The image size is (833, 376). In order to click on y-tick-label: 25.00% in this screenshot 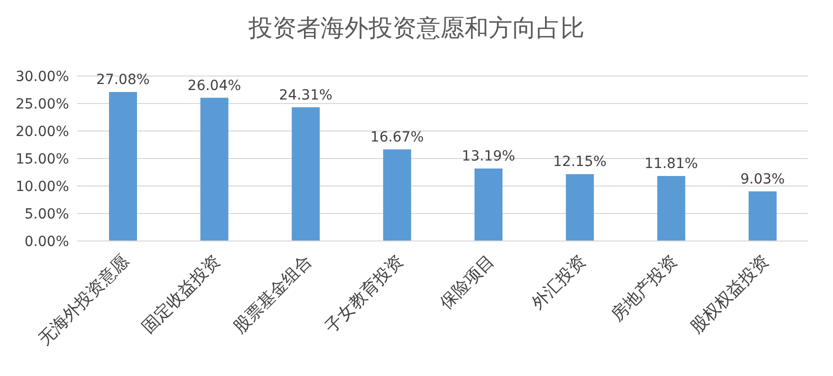, I will do `click(42, 104)`.